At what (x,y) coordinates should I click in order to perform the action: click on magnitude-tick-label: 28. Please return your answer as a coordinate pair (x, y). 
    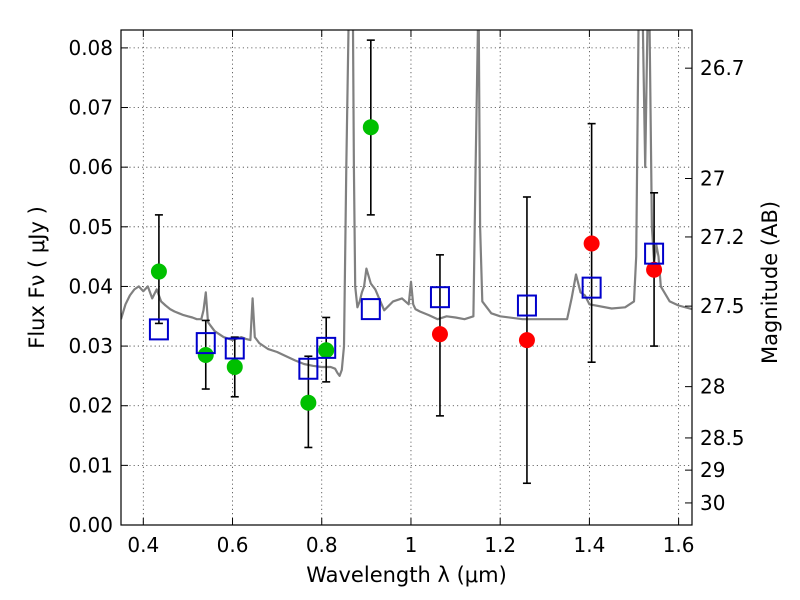
    Looking at the image, I should click on (712, 387).